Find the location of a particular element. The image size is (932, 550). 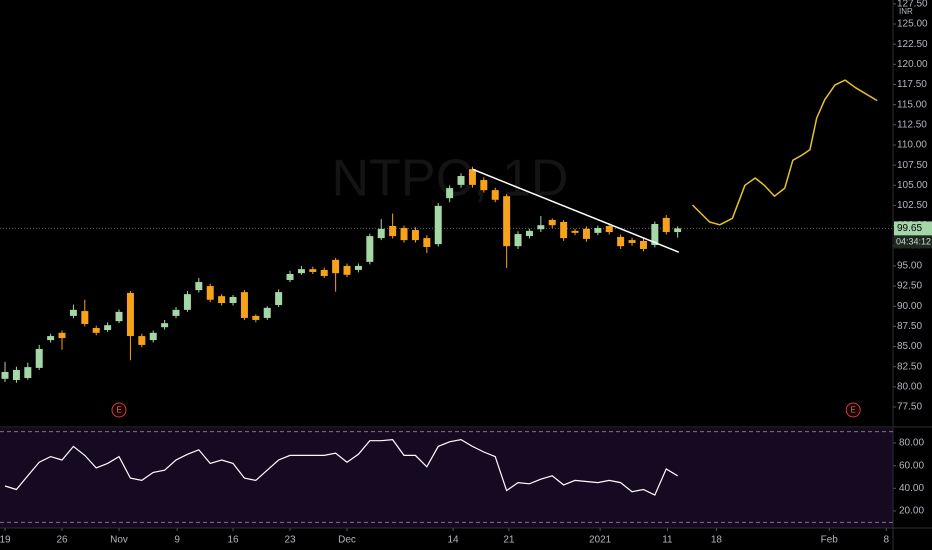

x-tick-label: 2021 is located at coordinates (600, 540).